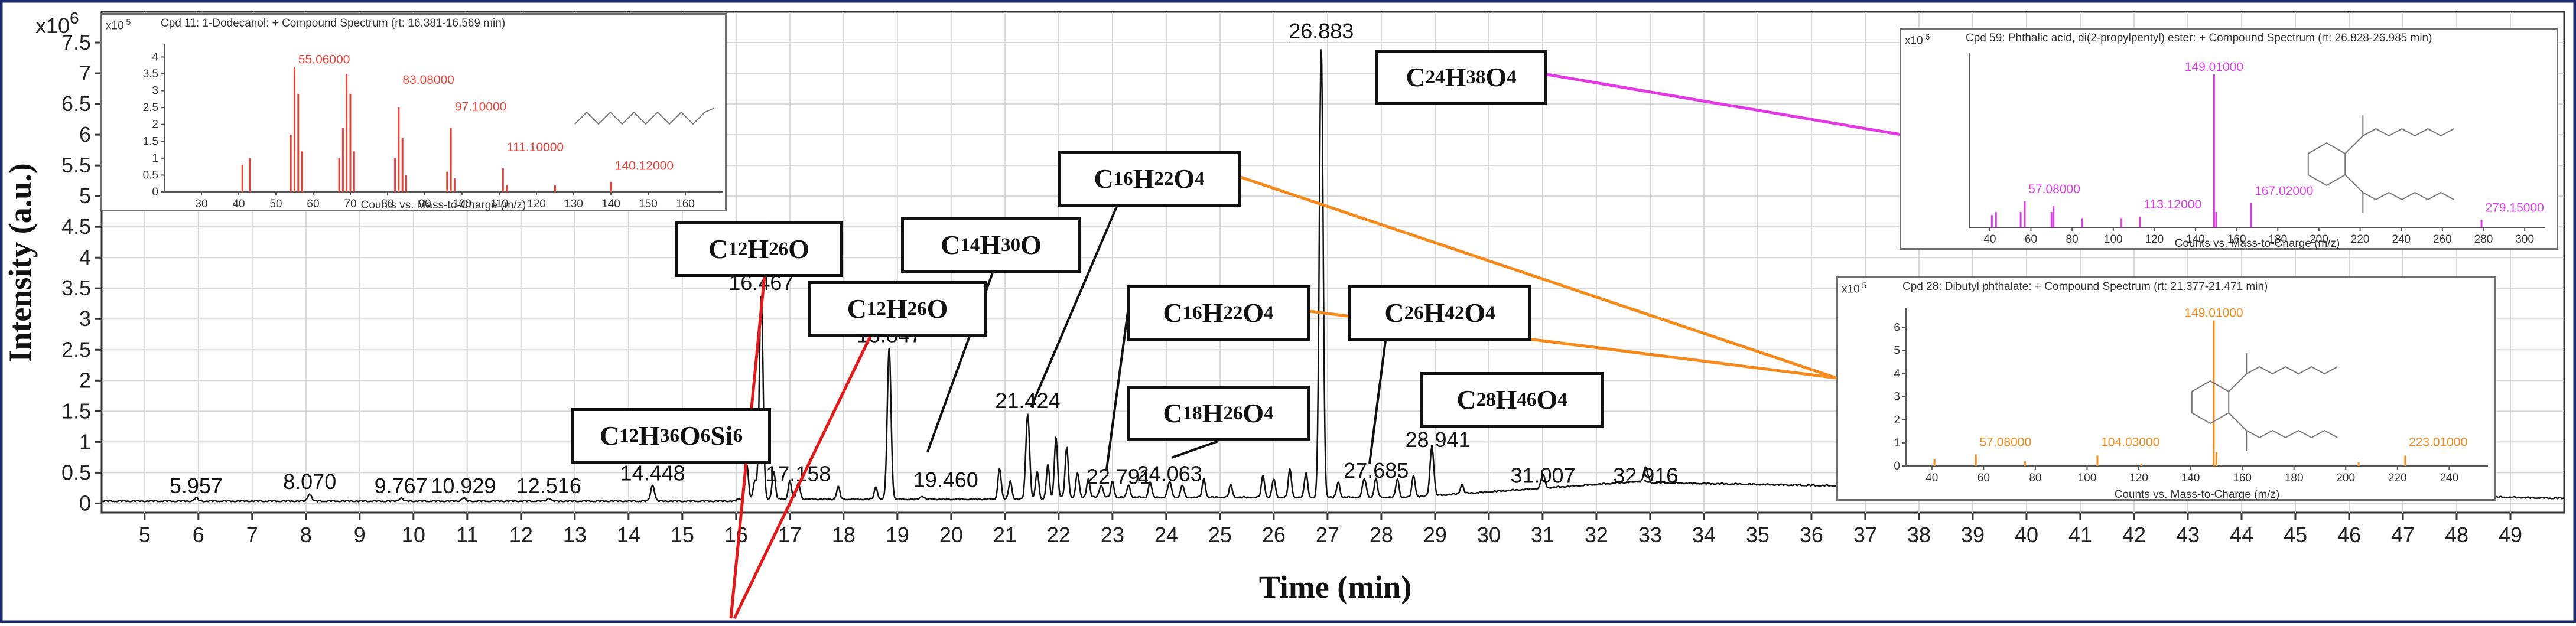  I want to click on x-tick-label: 7, so click(252, 535).